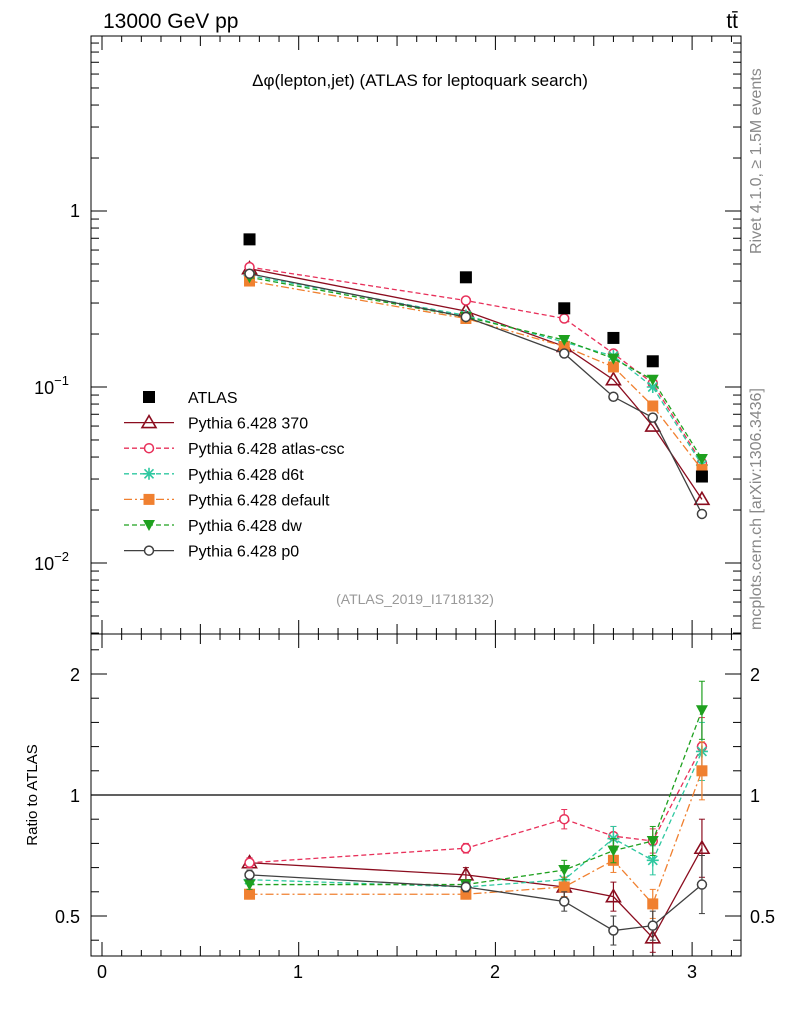 This screenshot has width=786, height=1024. What do you see at coordinates (102, 972) in the screenshot?
I see `x-tick-label-0: 0` at bounding box center [102, 972].